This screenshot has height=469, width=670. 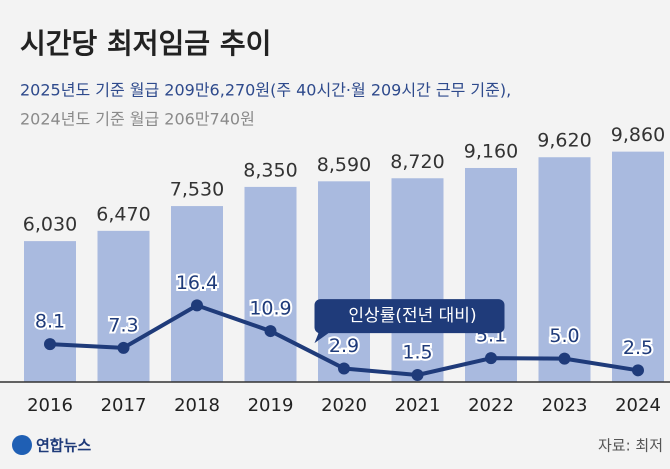 What do you see at coordinates (137, 119) in the screenshot?
I see `subtitle: 2024년도 기준 월급 206만740원` at bounding box center [137, 119].